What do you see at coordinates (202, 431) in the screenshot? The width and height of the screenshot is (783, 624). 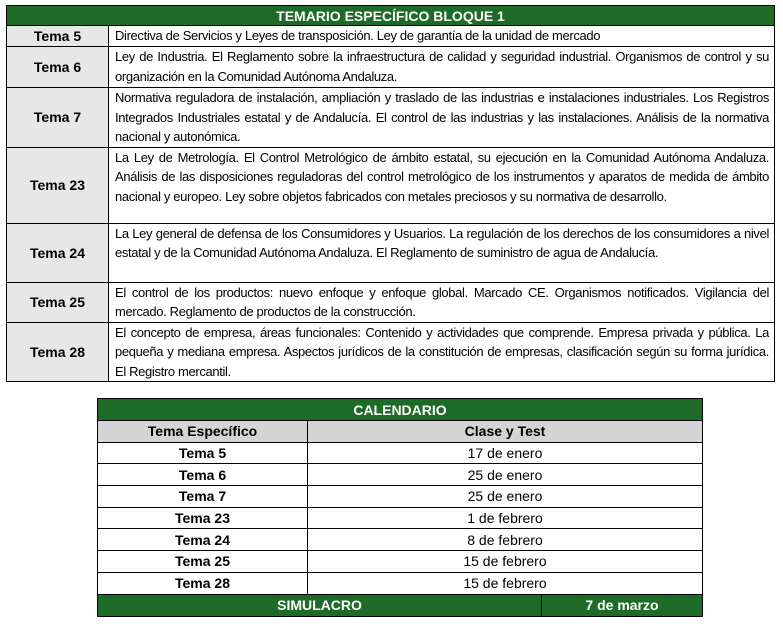 I see `column-header-tema: Tema Específico` at bounding box center [202, 431].